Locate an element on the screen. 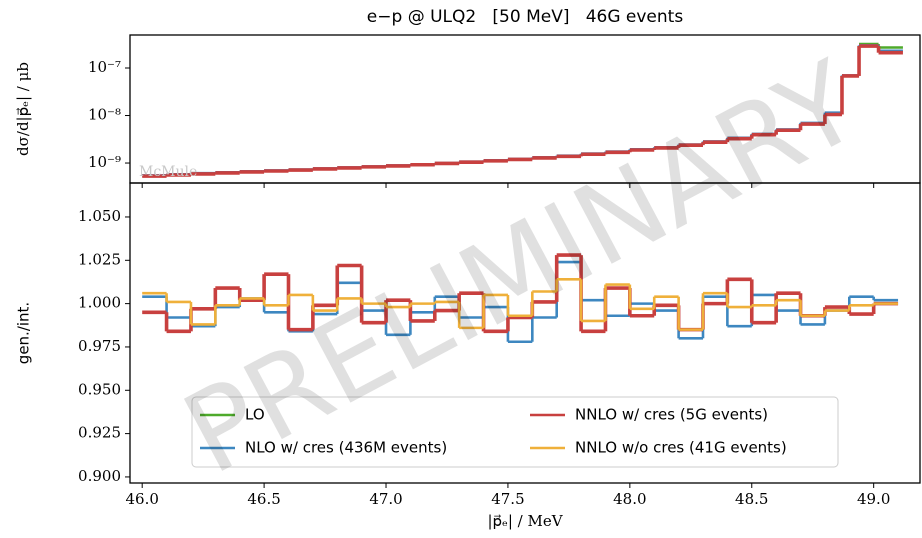 The width and height of the screenshot is (922, 538). x-axis-label: |p⃗ₑ| / MeV is located at coordinates (525, 521).